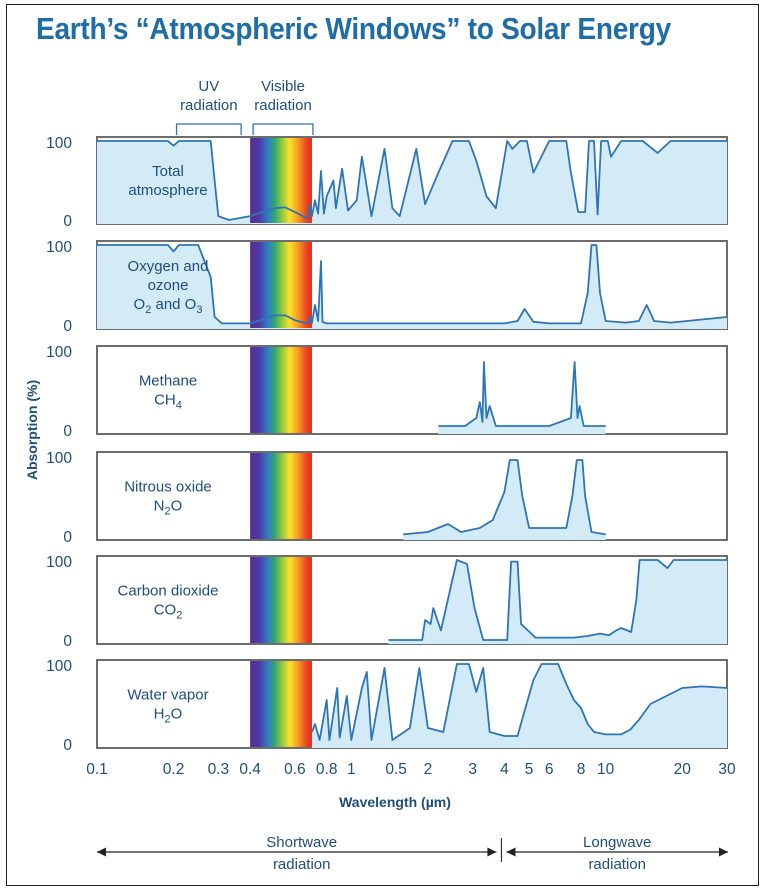  Describe the element at coordinates (168, 402) in the screenshot. I see `panel-label-line: CH4` at that location.